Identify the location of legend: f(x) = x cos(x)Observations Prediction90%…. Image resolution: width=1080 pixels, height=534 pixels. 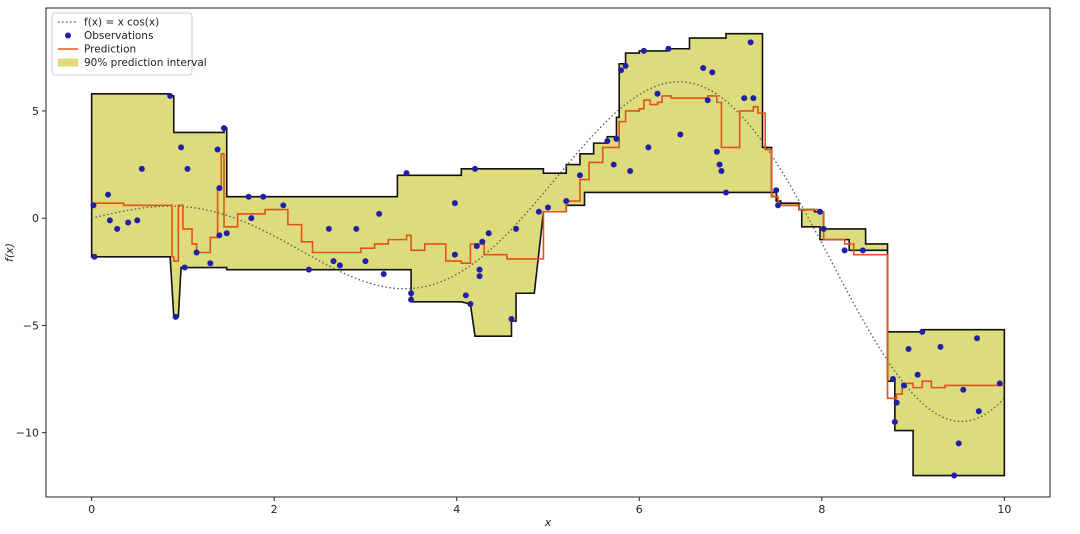
(129, 44).